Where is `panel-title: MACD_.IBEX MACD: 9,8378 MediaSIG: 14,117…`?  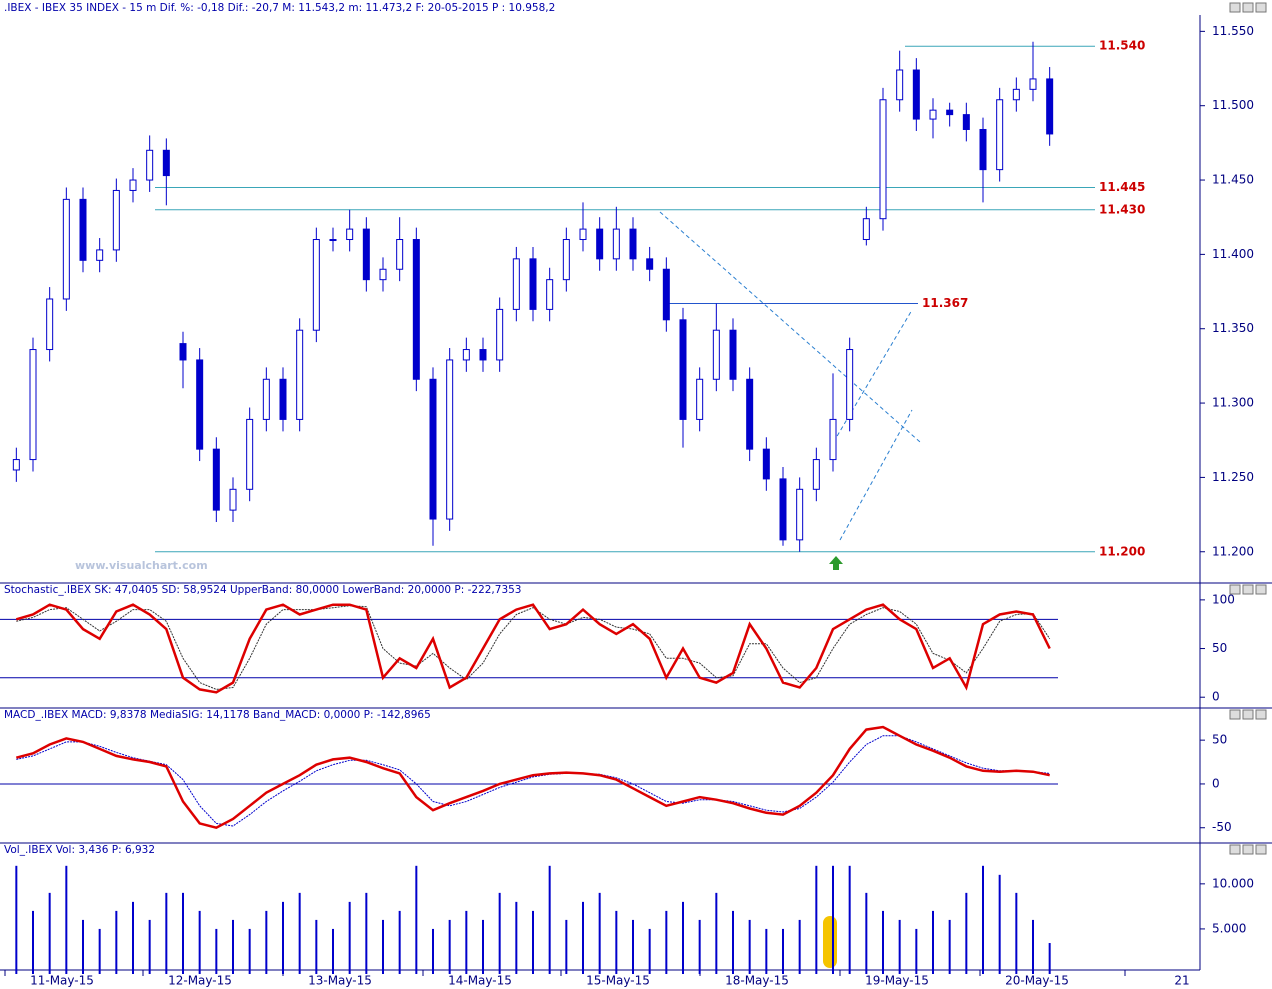 panel-title: MACD_.IBEX MACD: 9,8378 MediaSIG: 14,117… is located at coordinates (217, 715).